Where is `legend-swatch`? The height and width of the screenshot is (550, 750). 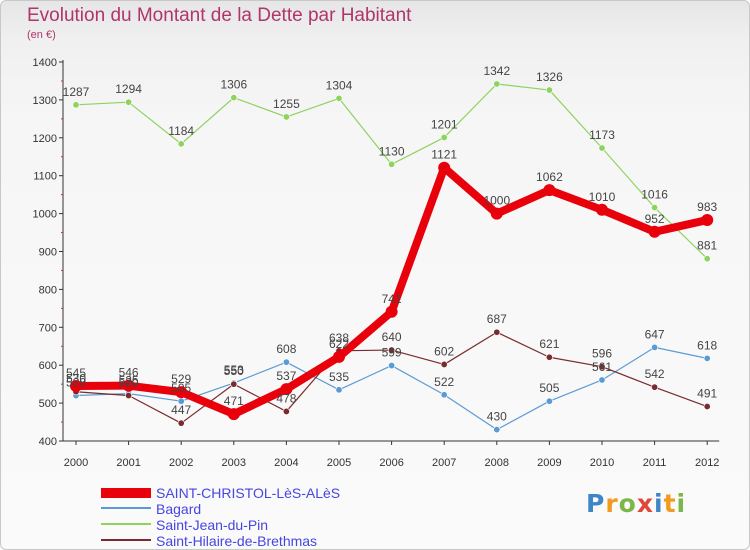
legend-swatch is located at coordinates (126, 493).